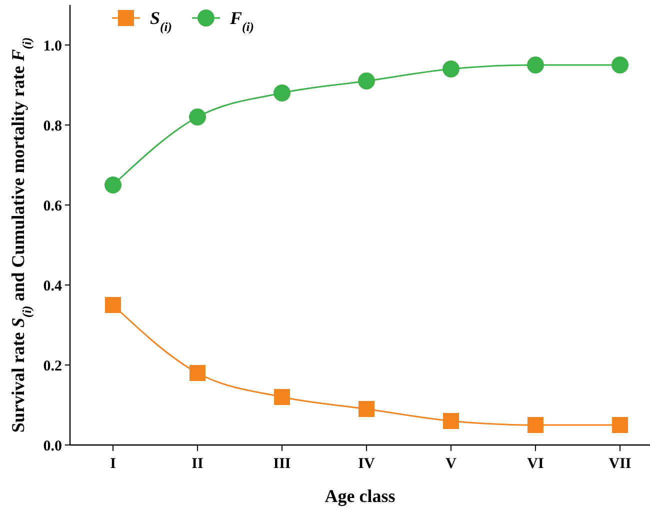 This screenshot has width=650, height=509. Describe the element at coordinates (52, 446) in the screenshot. I see `y-tick-label: 0.0` at that location.